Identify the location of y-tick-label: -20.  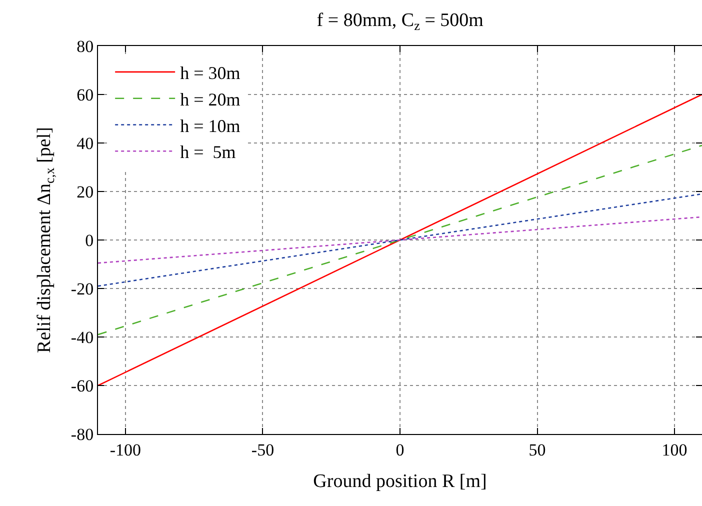
(82, 288).